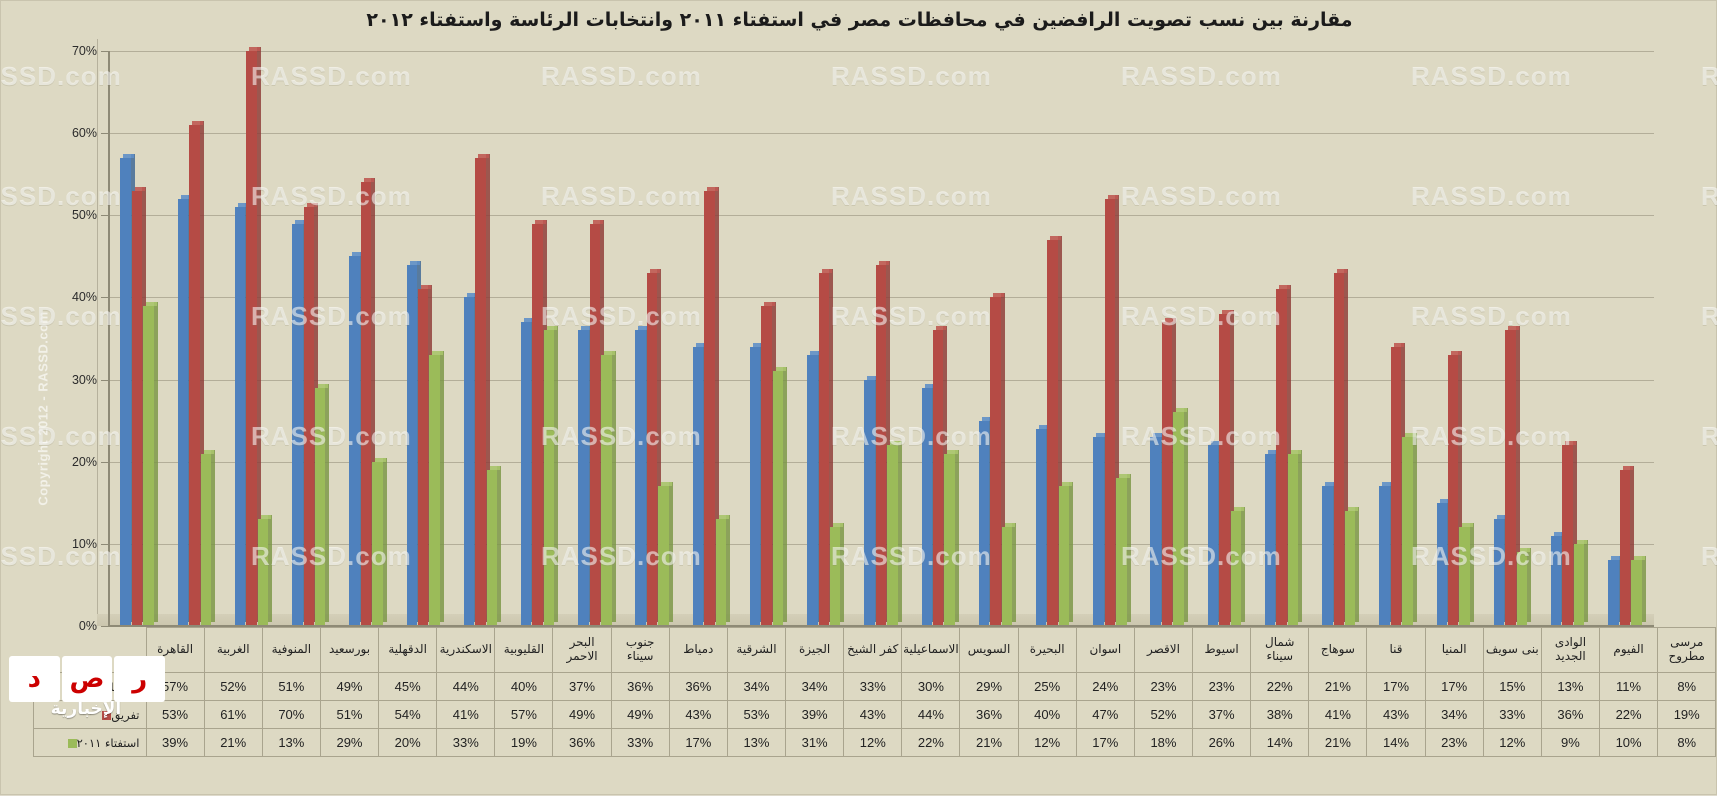  What do you see at coordinates (524, 686) in the screenshot?
I see `table-cell-value: 40%` at bounding box center [524, 686].